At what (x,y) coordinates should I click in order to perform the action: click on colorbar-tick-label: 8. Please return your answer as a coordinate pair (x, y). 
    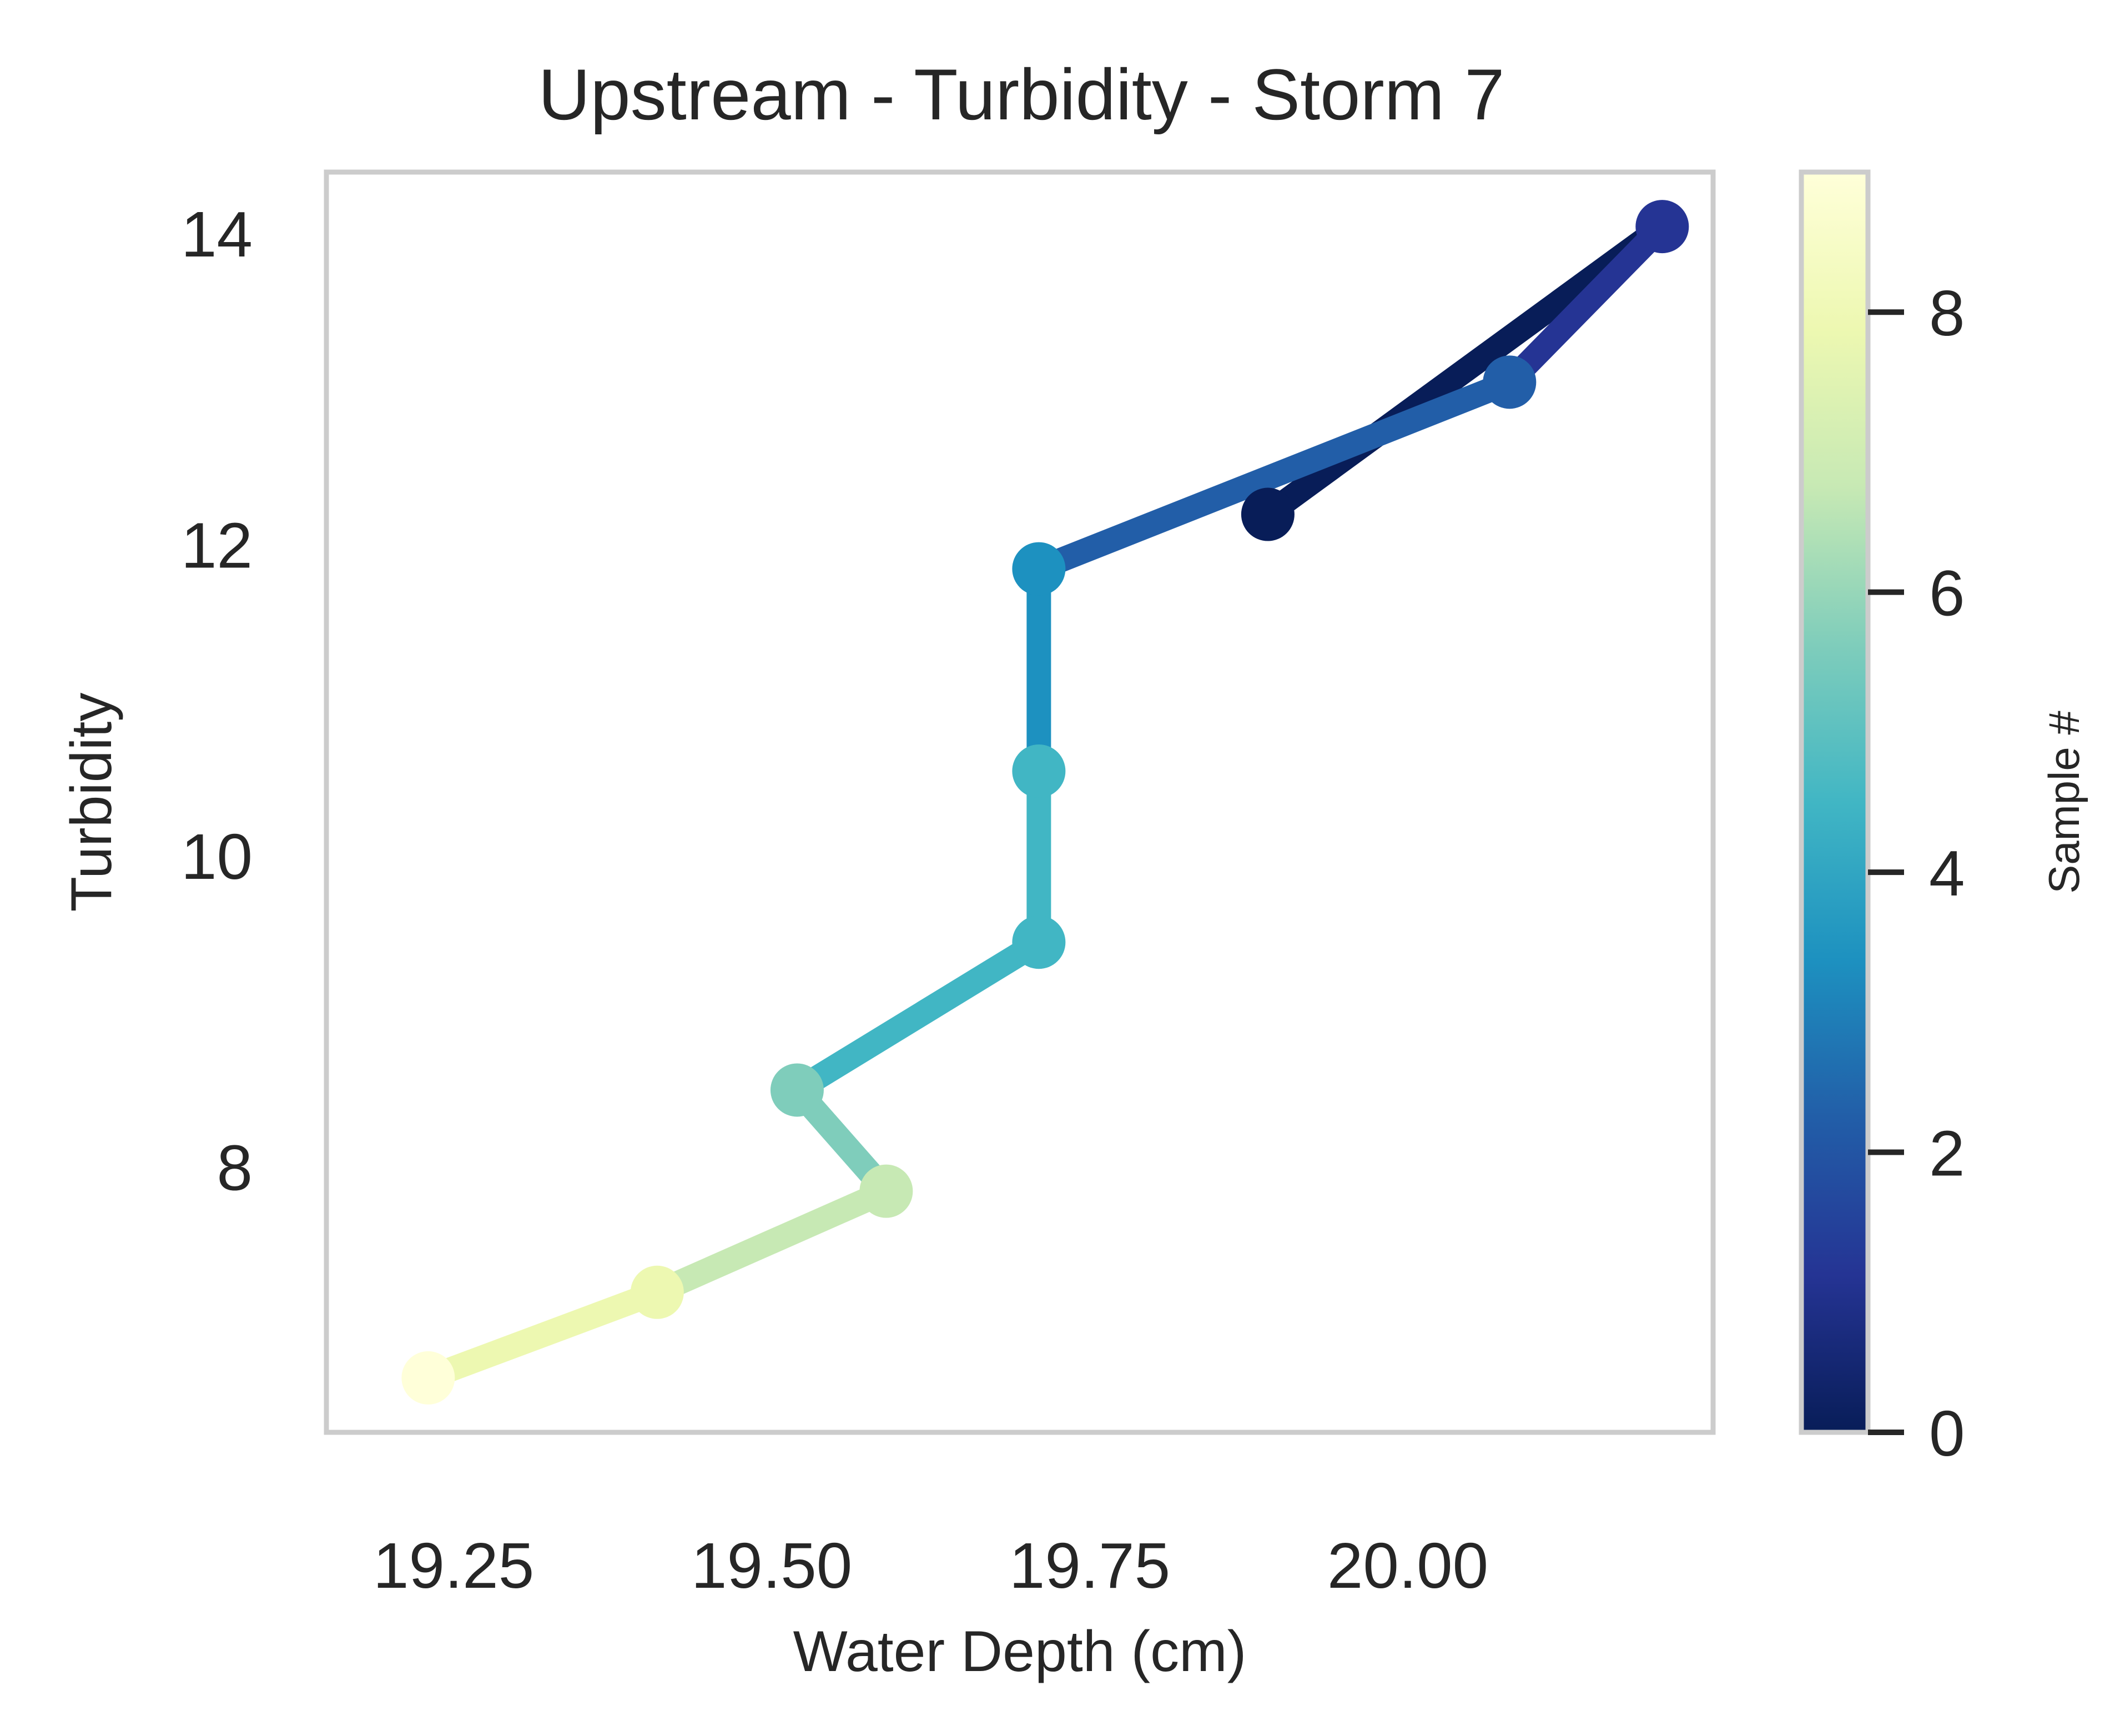
    Looking at the image, I should click on (1947, 313).